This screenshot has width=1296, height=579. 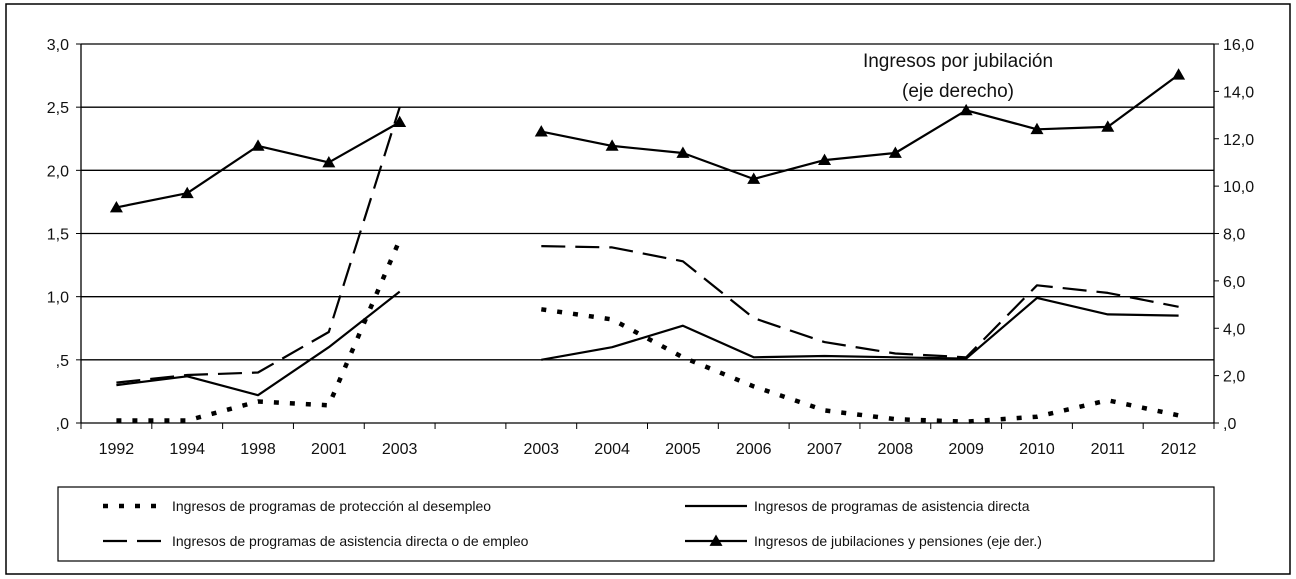 I want to click on annotation-line-2: (eje derecho), so click(x=958, y=91).